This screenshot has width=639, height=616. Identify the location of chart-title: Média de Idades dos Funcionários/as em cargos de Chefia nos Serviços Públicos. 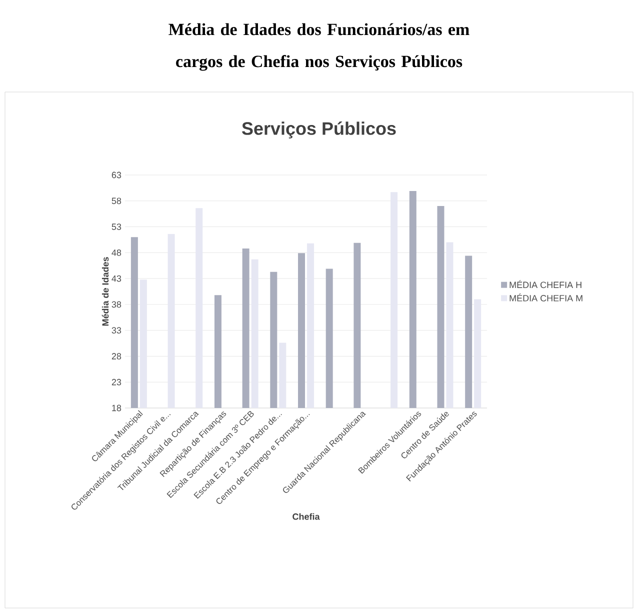
(319, 47).